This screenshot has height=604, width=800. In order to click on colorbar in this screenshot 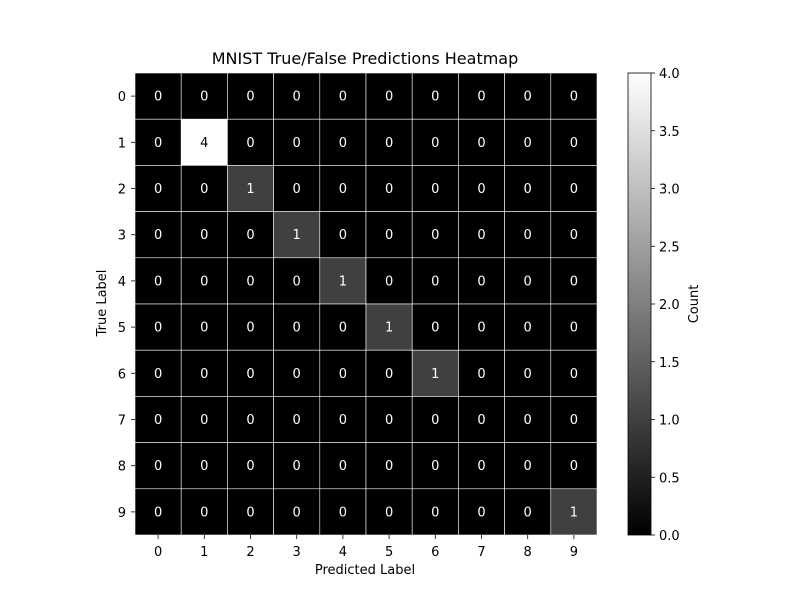, I will do `click(639, 304)`.